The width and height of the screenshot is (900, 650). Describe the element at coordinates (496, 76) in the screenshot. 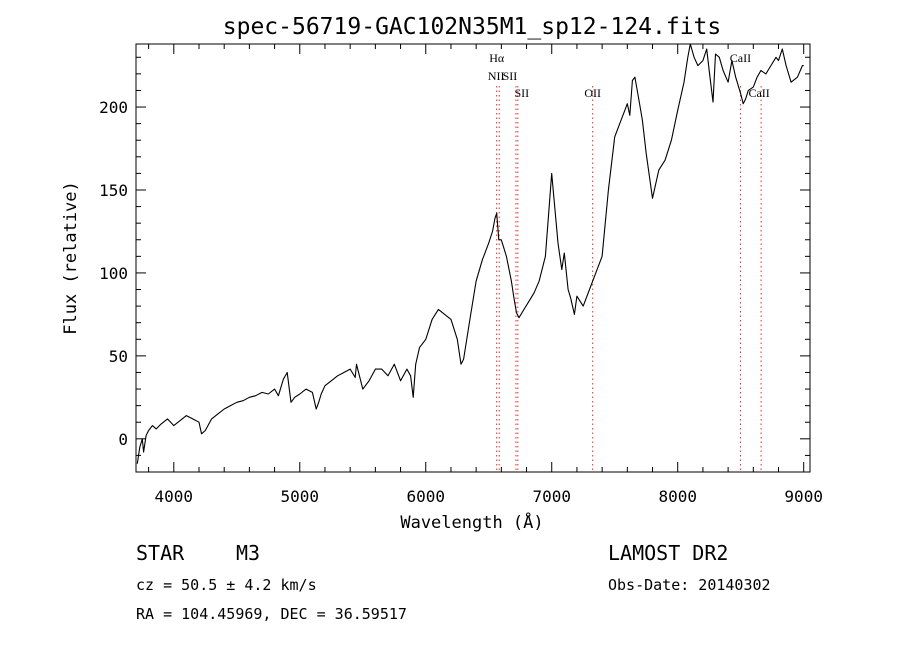

I see `emission-line-label: NII` at that location.